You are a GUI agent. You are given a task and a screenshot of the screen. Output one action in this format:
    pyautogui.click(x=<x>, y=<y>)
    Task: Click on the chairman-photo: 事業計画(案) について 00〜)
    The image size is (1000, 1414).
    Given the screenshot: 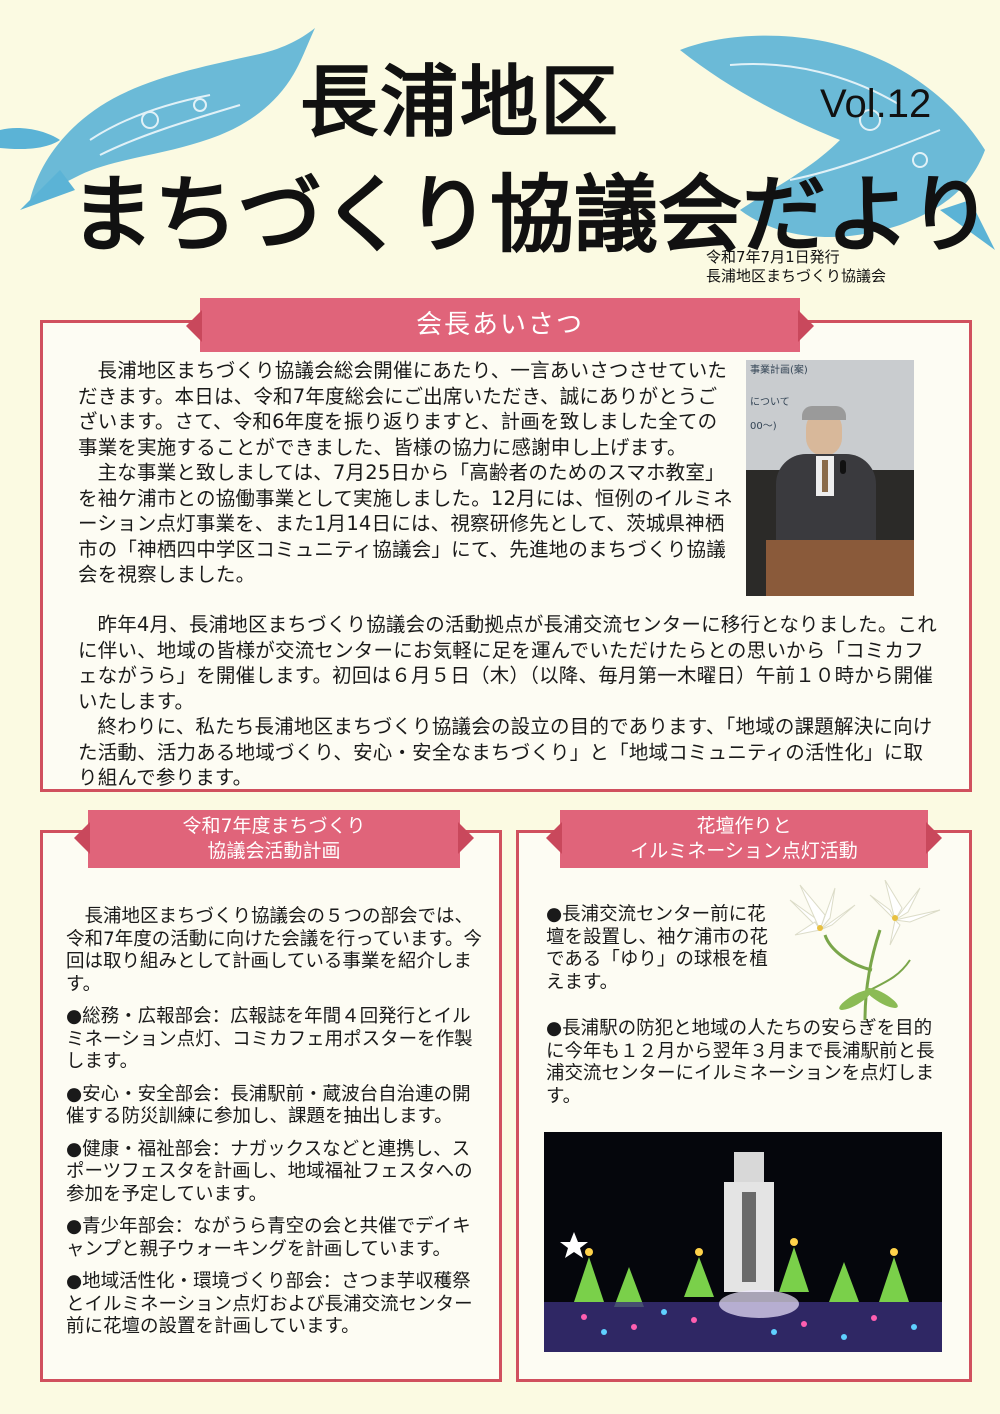 What is the action you would take?
    pyautogui.click(x=830, y=478)
    